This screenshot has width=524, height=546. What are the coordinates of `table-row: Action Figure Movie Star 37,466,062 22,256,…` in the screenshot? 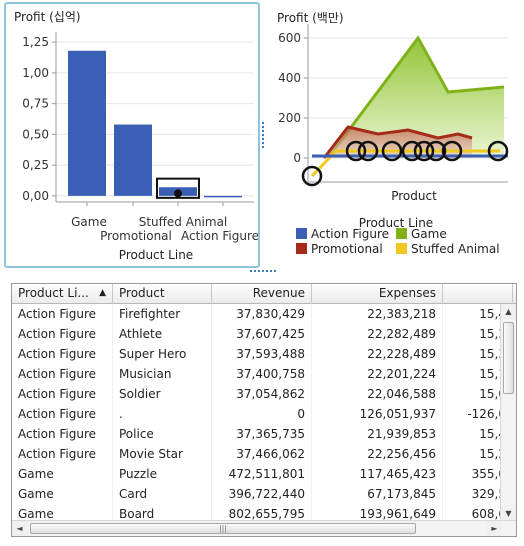 It's located at (264, 454).